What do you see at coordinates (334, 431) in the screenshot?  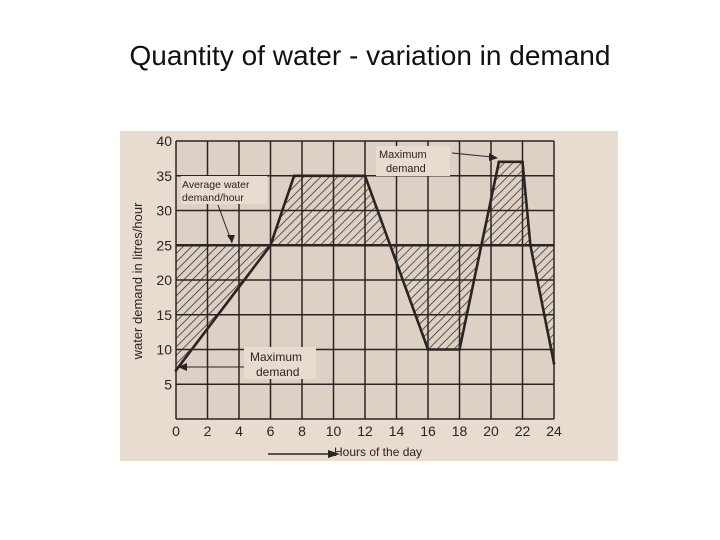 I see `x-tick-label: 10` at bounding box center [334, 431].